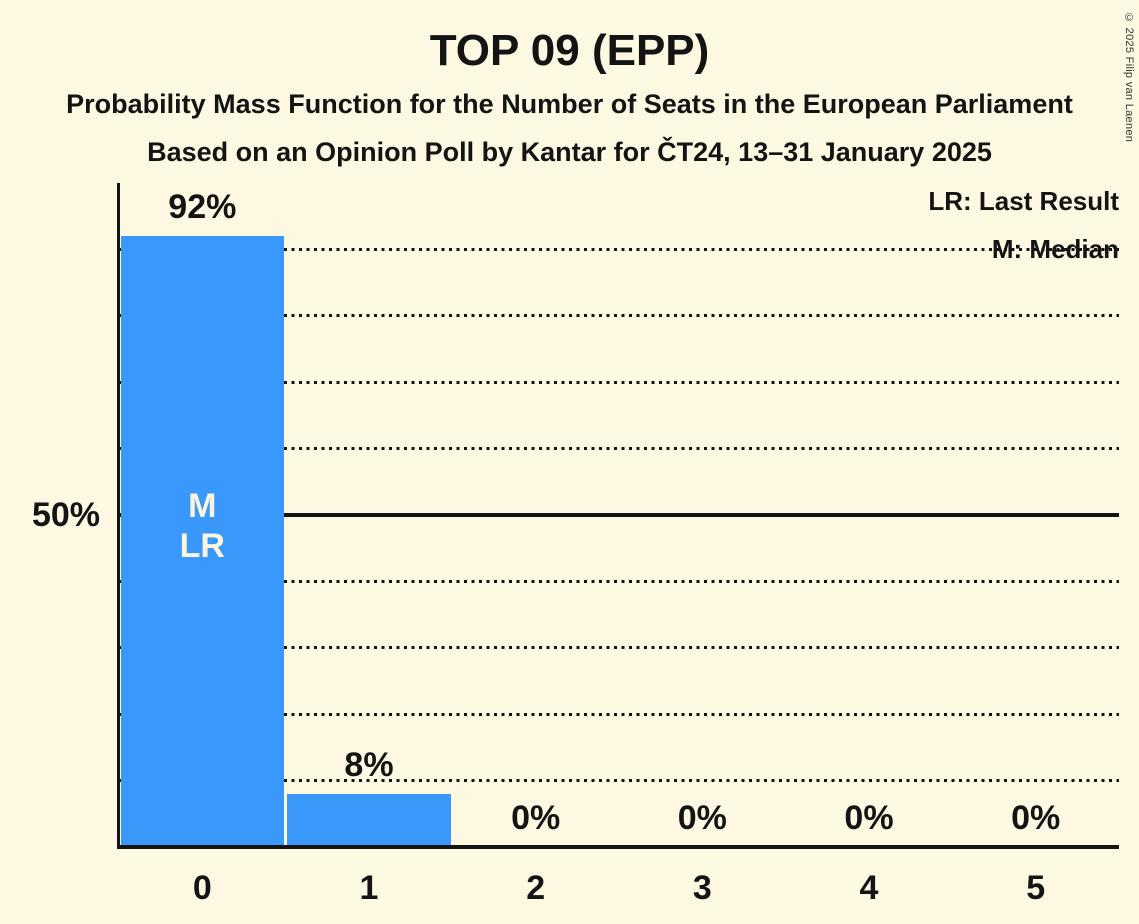 This screenshot has height=924, width=1139. What do you see at coordinates (1055, 249) in the screenshot?
I see `legend-median: M: Median` at bounding box center [1055, 249].